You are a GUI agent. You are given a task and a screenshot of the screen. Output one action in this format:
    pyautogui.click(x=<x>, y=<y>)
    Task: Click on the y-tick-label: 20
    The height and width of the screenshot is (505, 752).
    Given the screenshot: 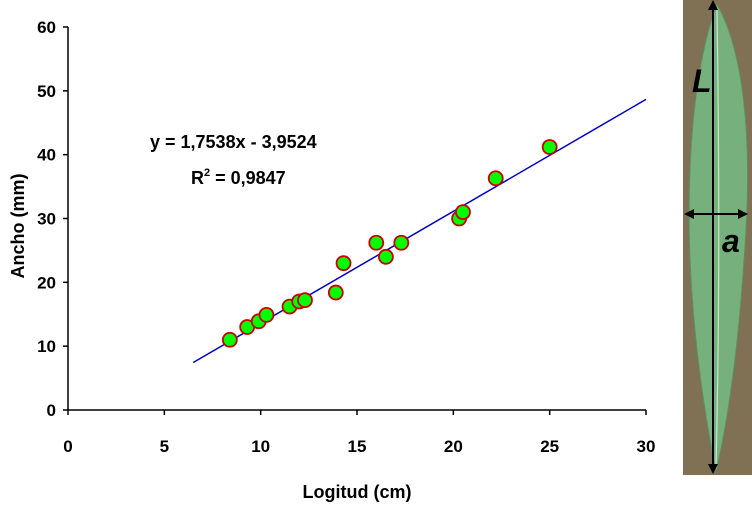 What is the action you would take?
    pyautogui.click(x=46, y=282)
    